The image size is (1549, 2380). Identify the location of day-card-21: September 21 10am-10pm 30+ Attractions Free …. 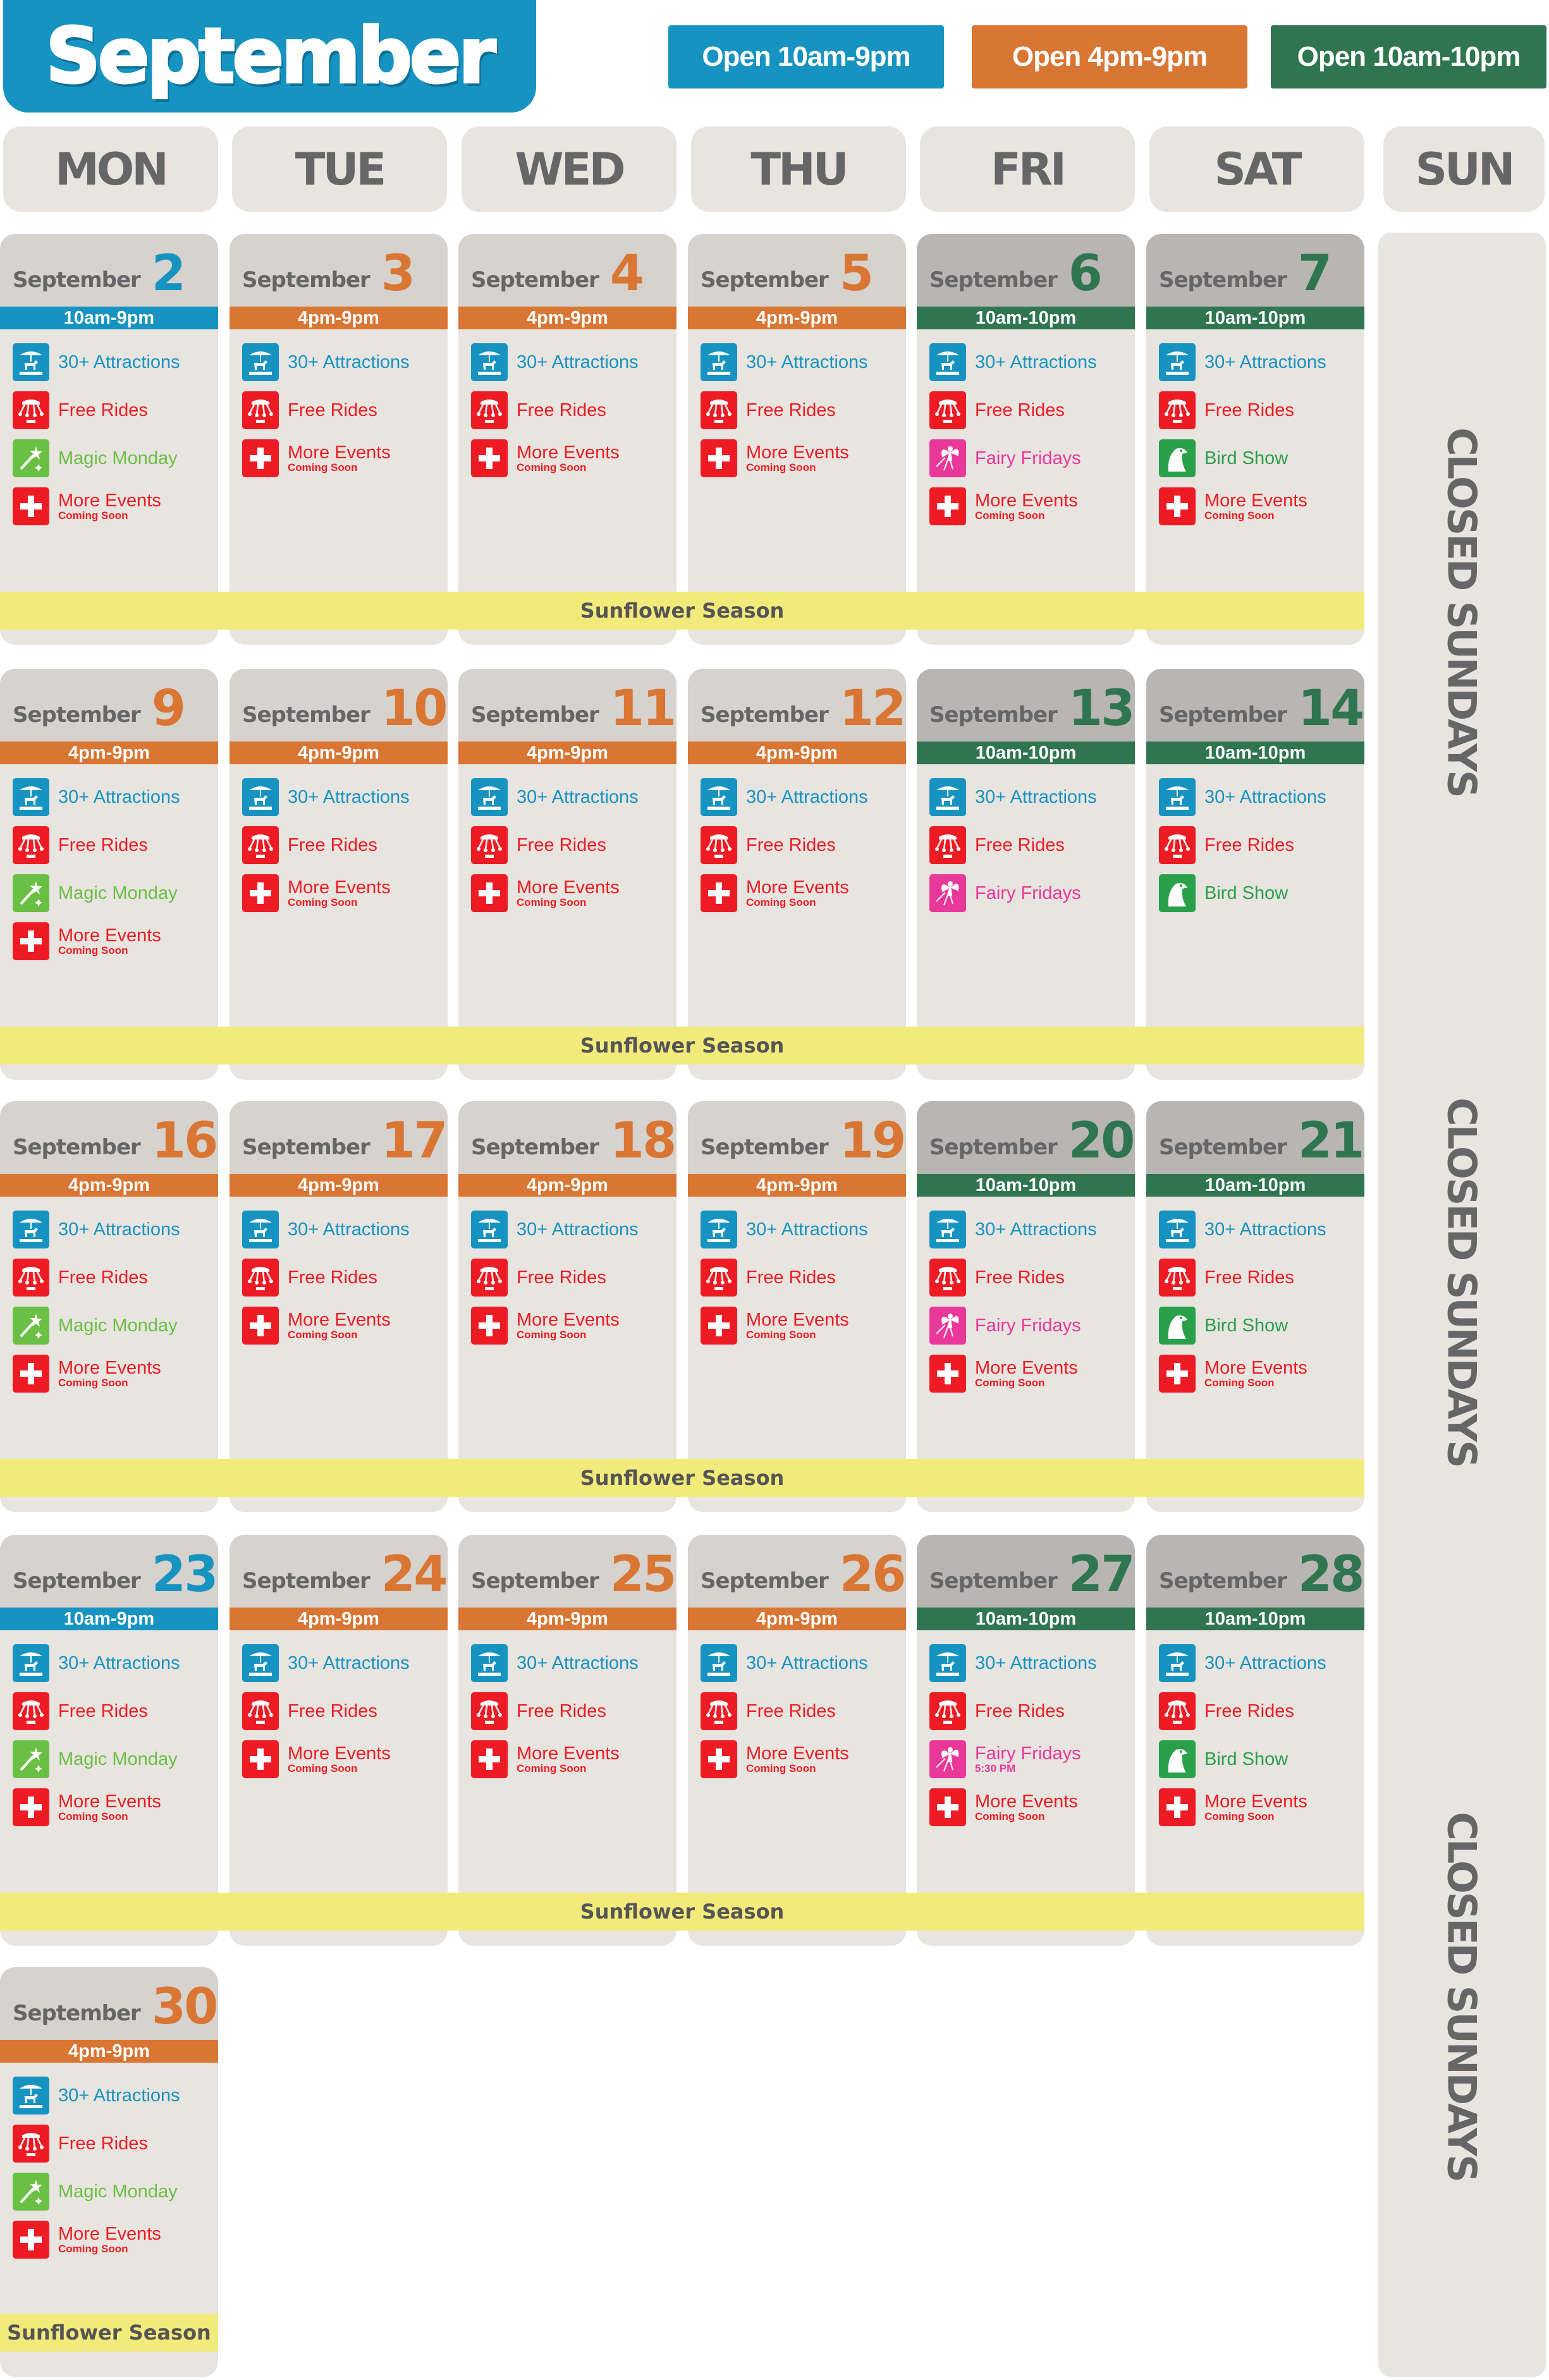
(1255, 1306).